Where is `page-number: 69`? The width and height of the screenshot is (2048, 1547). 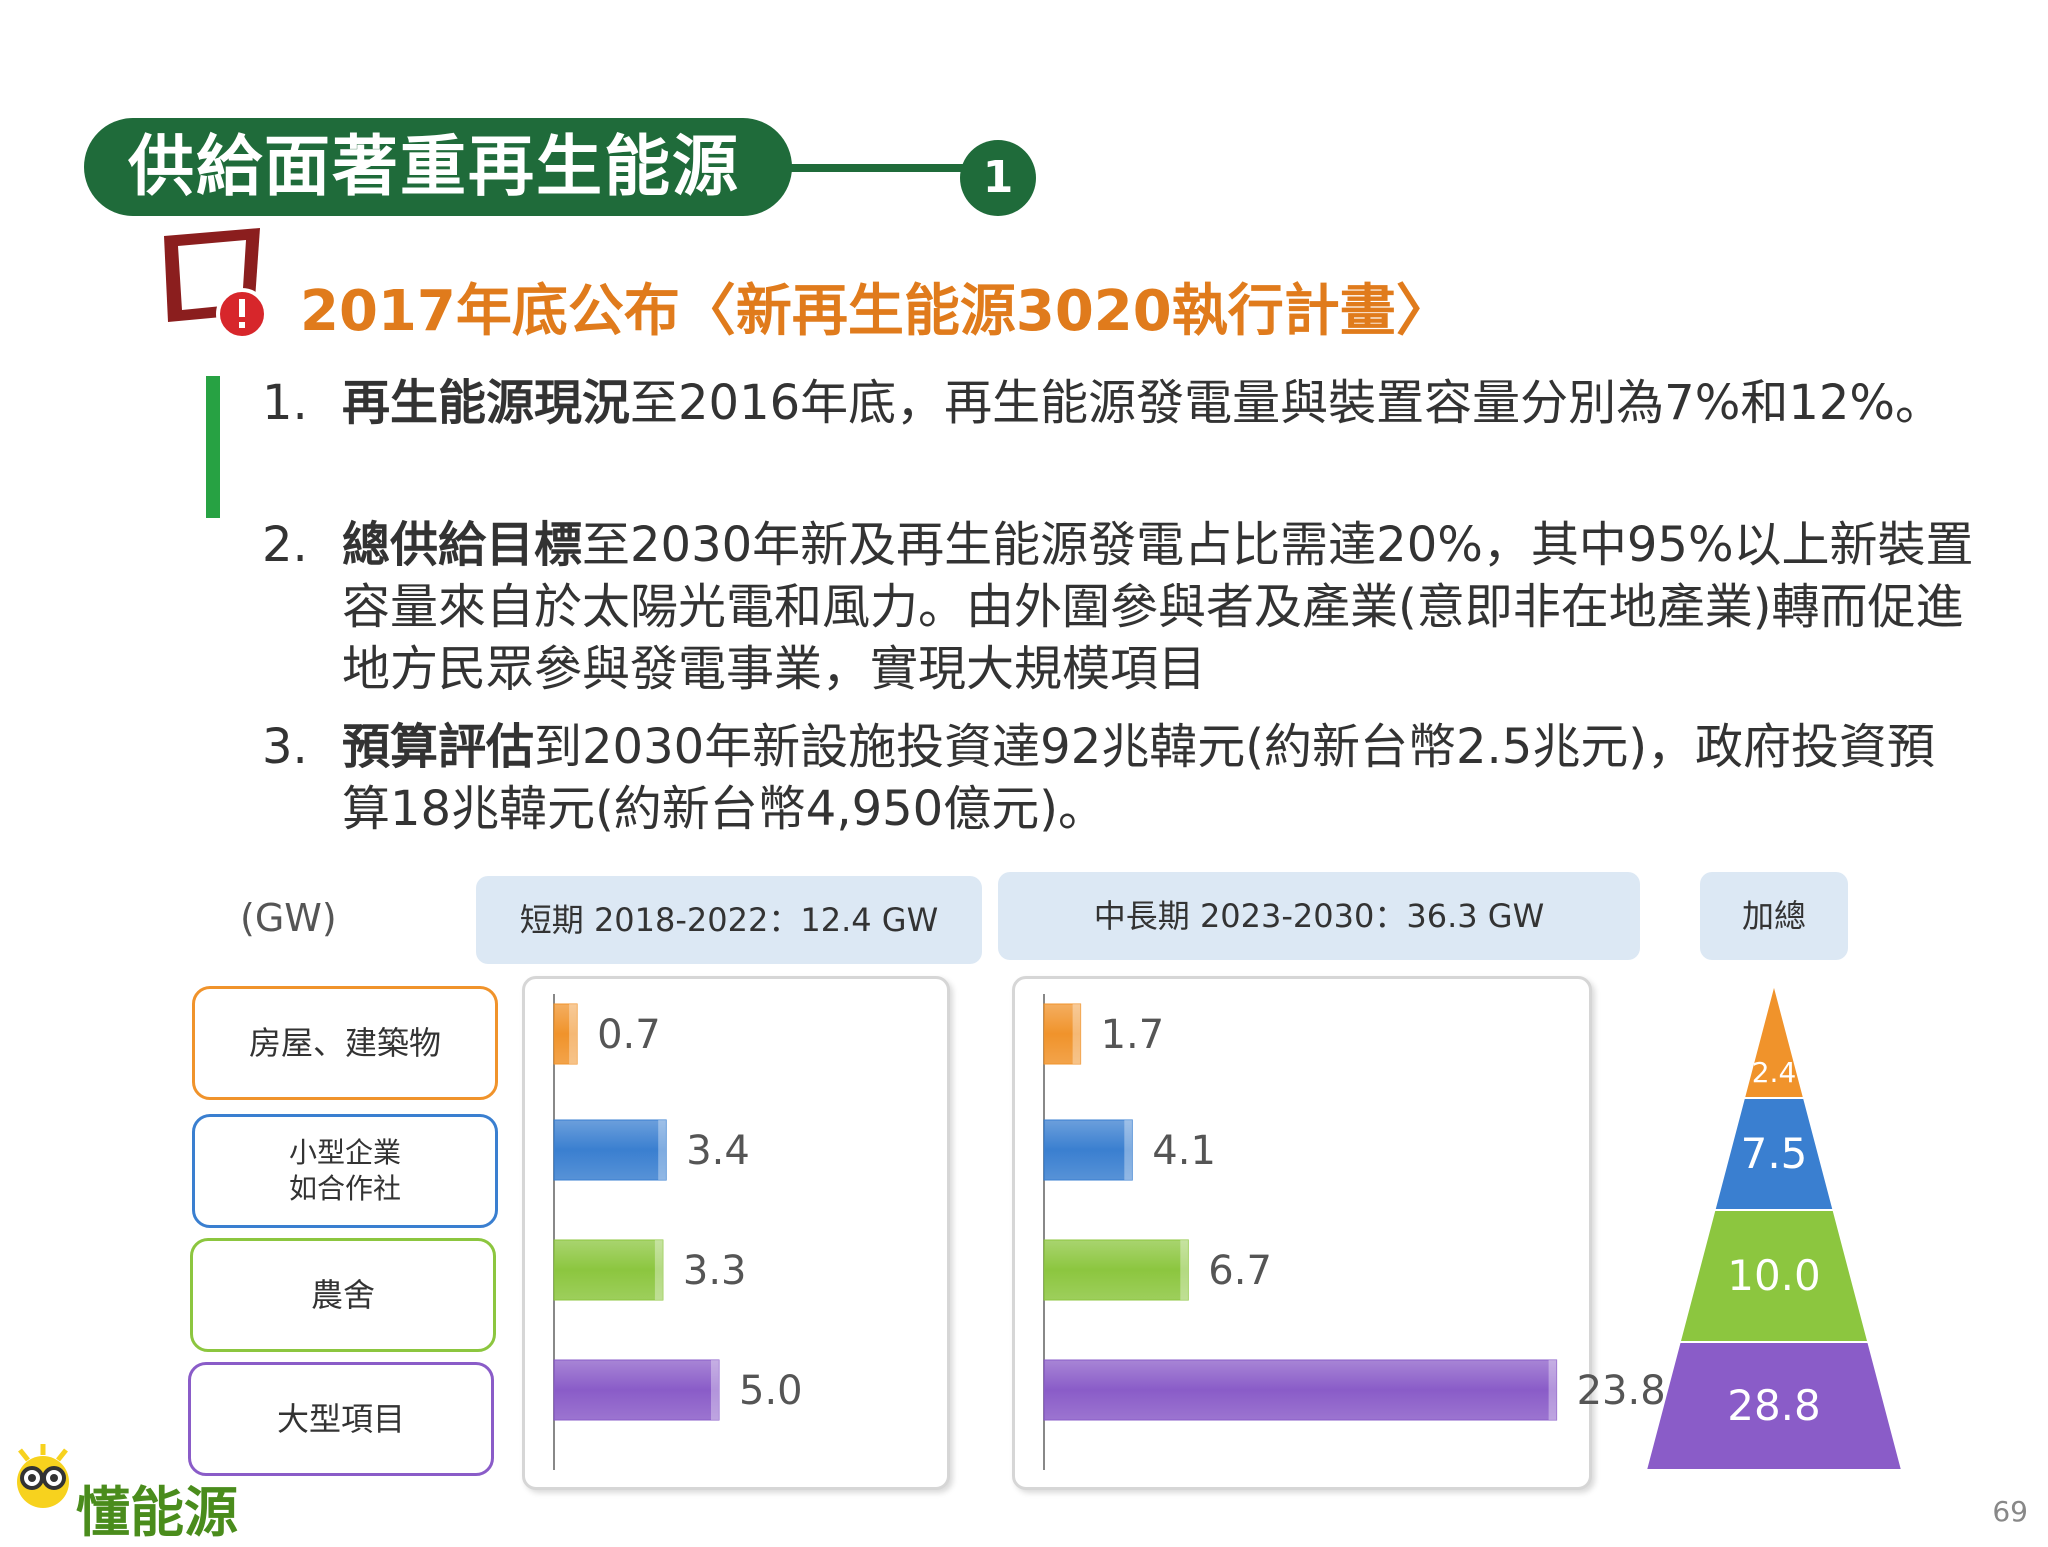 page-number: 69 is located at coordinates (2010, 1511).